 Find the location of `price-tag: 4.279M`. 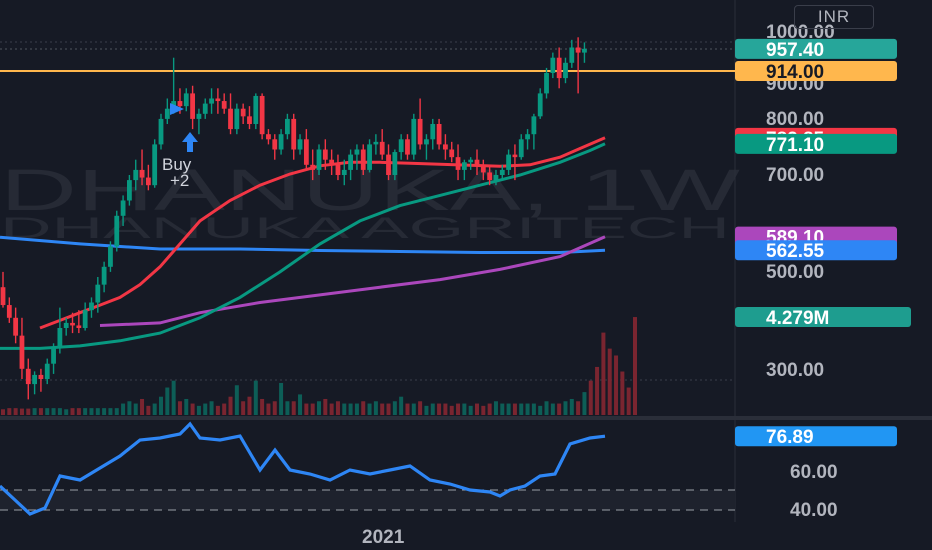

price-tag: 4.279M is located at coordinates (823, 318).